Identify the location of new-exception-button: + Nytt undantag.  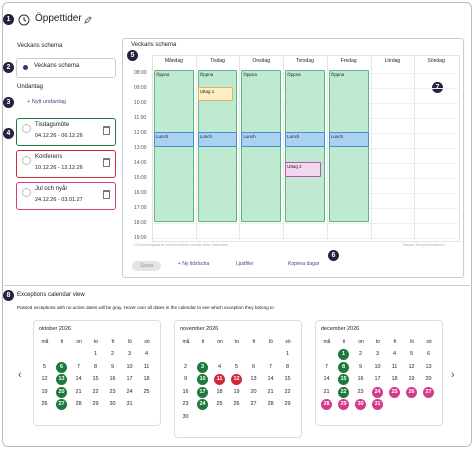
(46, 102).